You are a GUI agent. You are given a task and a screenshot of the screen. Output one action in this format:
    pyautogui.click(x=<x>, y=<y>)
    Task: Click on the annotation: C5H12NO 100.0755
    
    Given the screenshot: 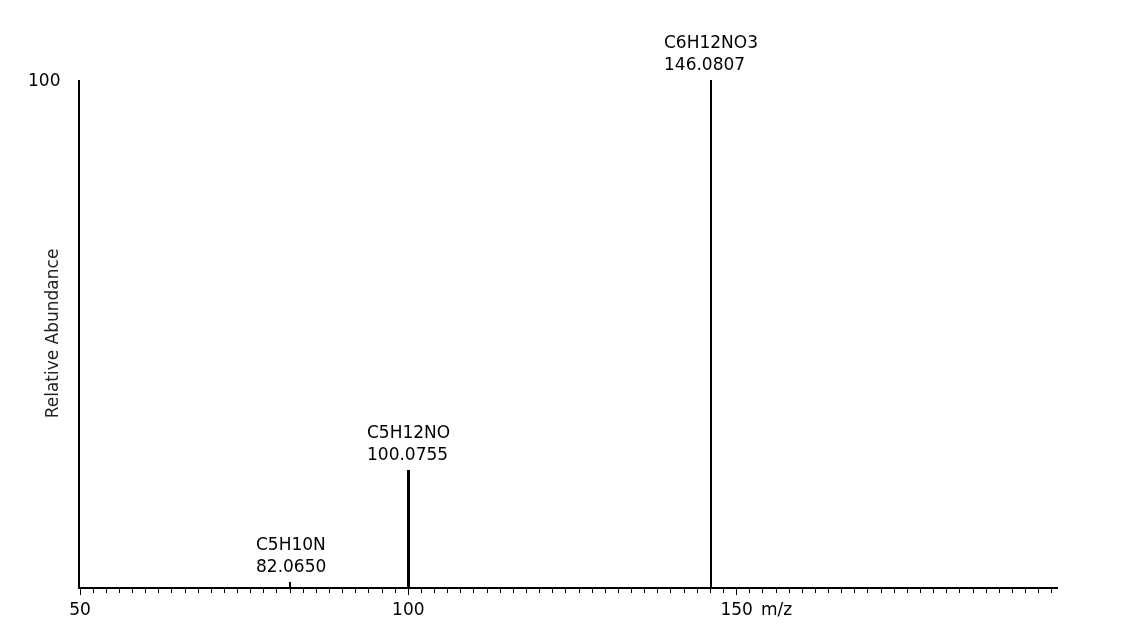 What is the action you would take?
    pyautogui.click(x=409, y=443)
    